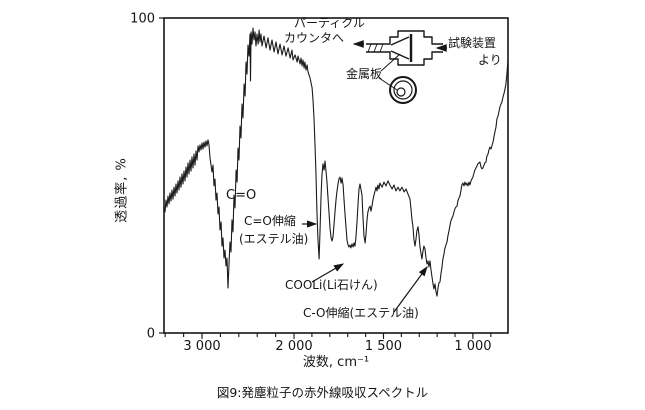 The image size is (645, 410). Describe the element at coordinates (270, 221) in the screenshot. I see `carbonyl-stretch-annotation: C=O伸縮` at that location.